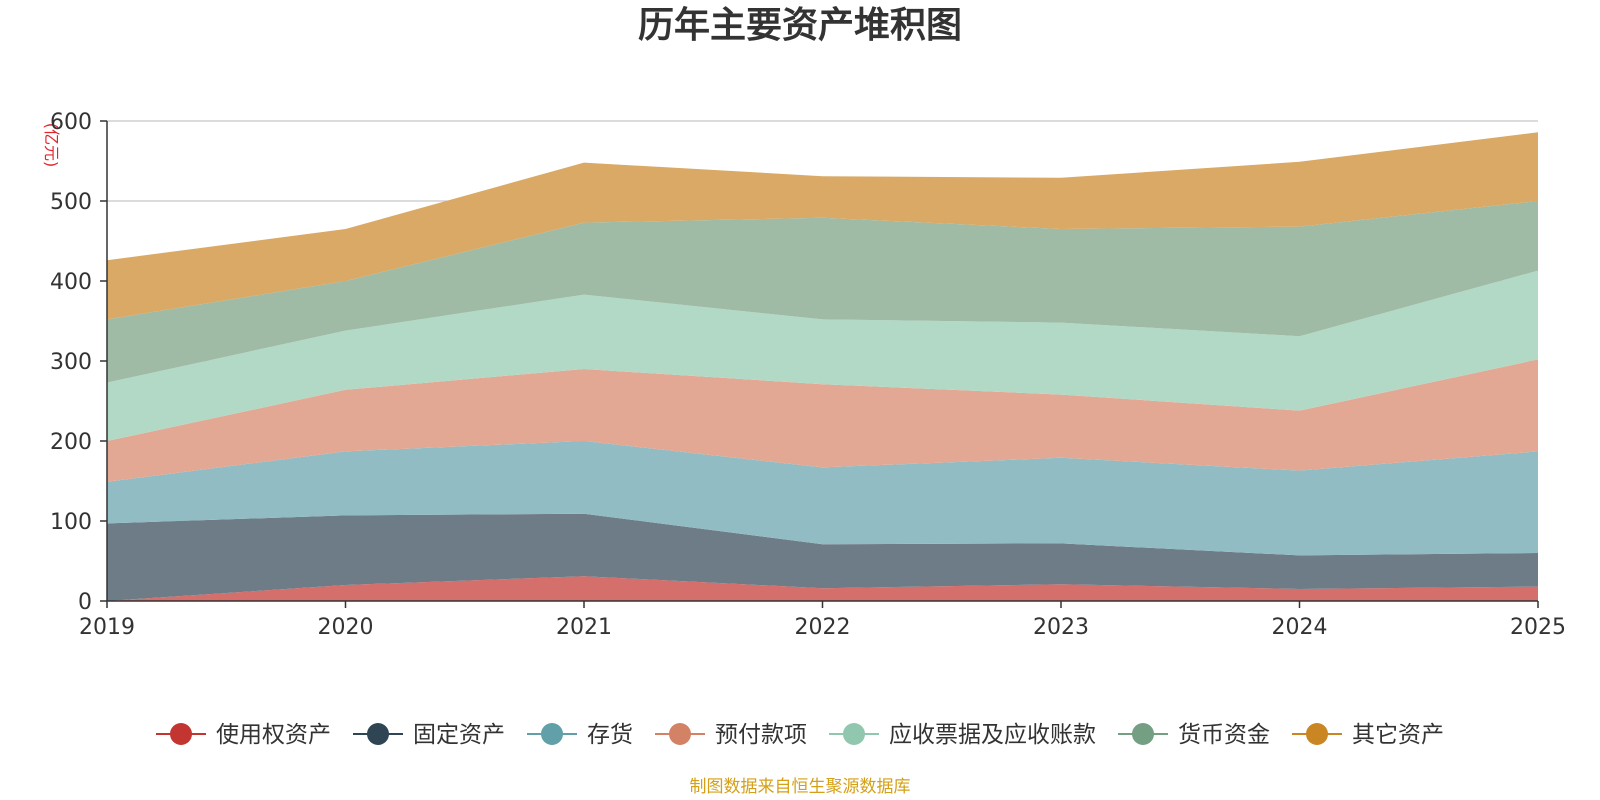 This screenshot has height=800, width=1600. Describe the element at coordinates (71, 202) in the screenshot. I see `y-tick-label-500: 500` at that location.